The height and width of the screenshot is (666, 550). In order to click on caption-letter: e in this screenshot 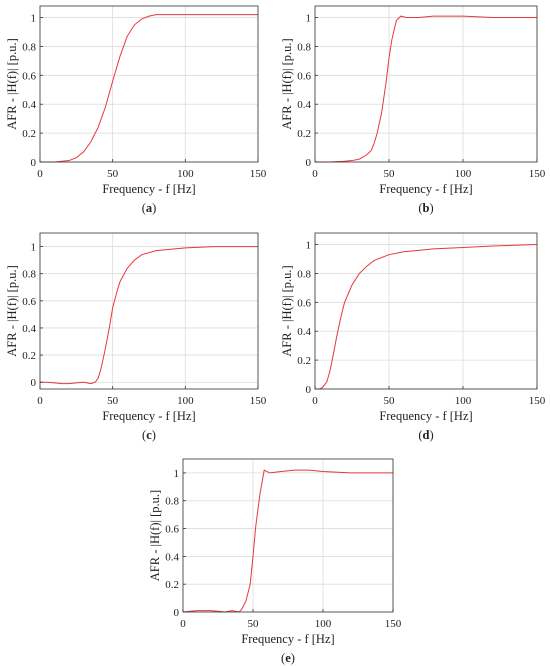, I will do `click(288, 658)`.